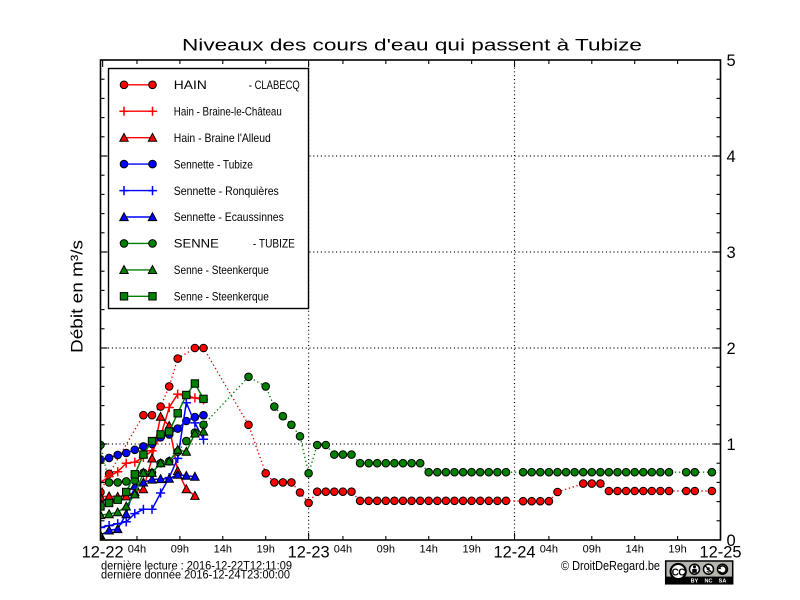 This screenshot has height=600, width=800. I want to click on svg-text: Sennette - Tubize, so click(213, 164).